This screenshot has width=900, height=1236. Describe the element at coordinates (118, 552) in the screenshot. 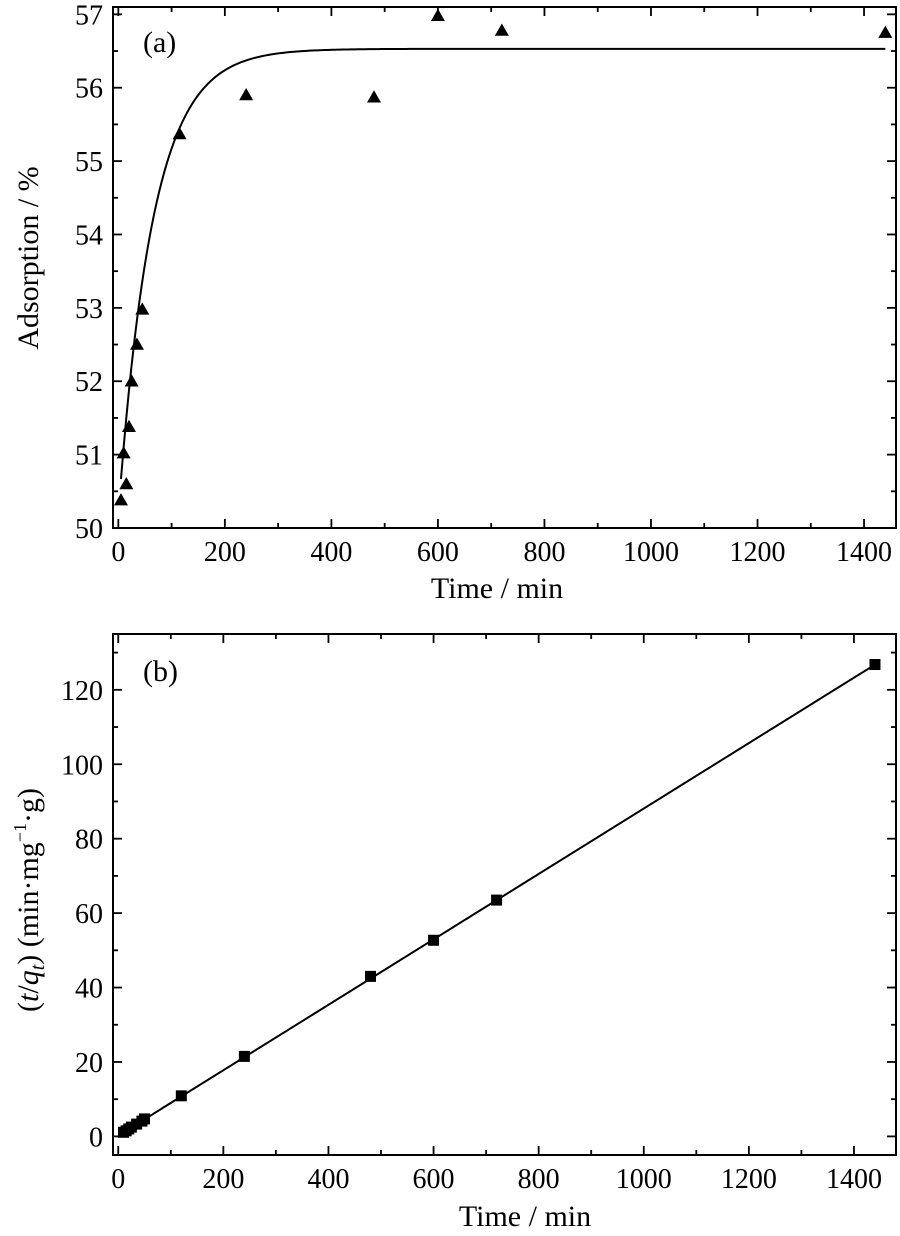

I see `panel-a-x-tick-label: 0` at that location.